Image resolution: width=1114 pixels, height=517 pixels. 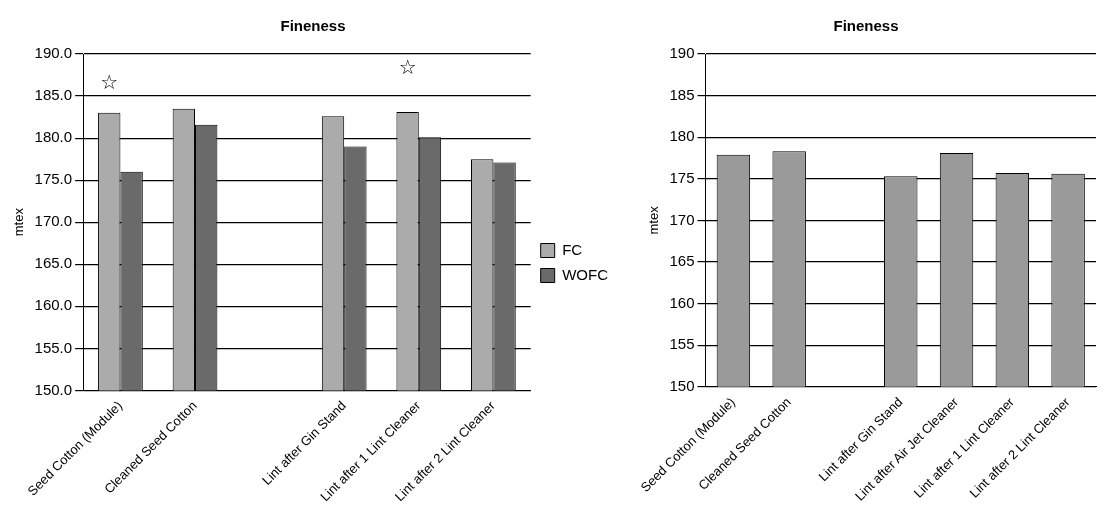 I want to click on y-tick-label: 155.0, so click(x=53, y=347).